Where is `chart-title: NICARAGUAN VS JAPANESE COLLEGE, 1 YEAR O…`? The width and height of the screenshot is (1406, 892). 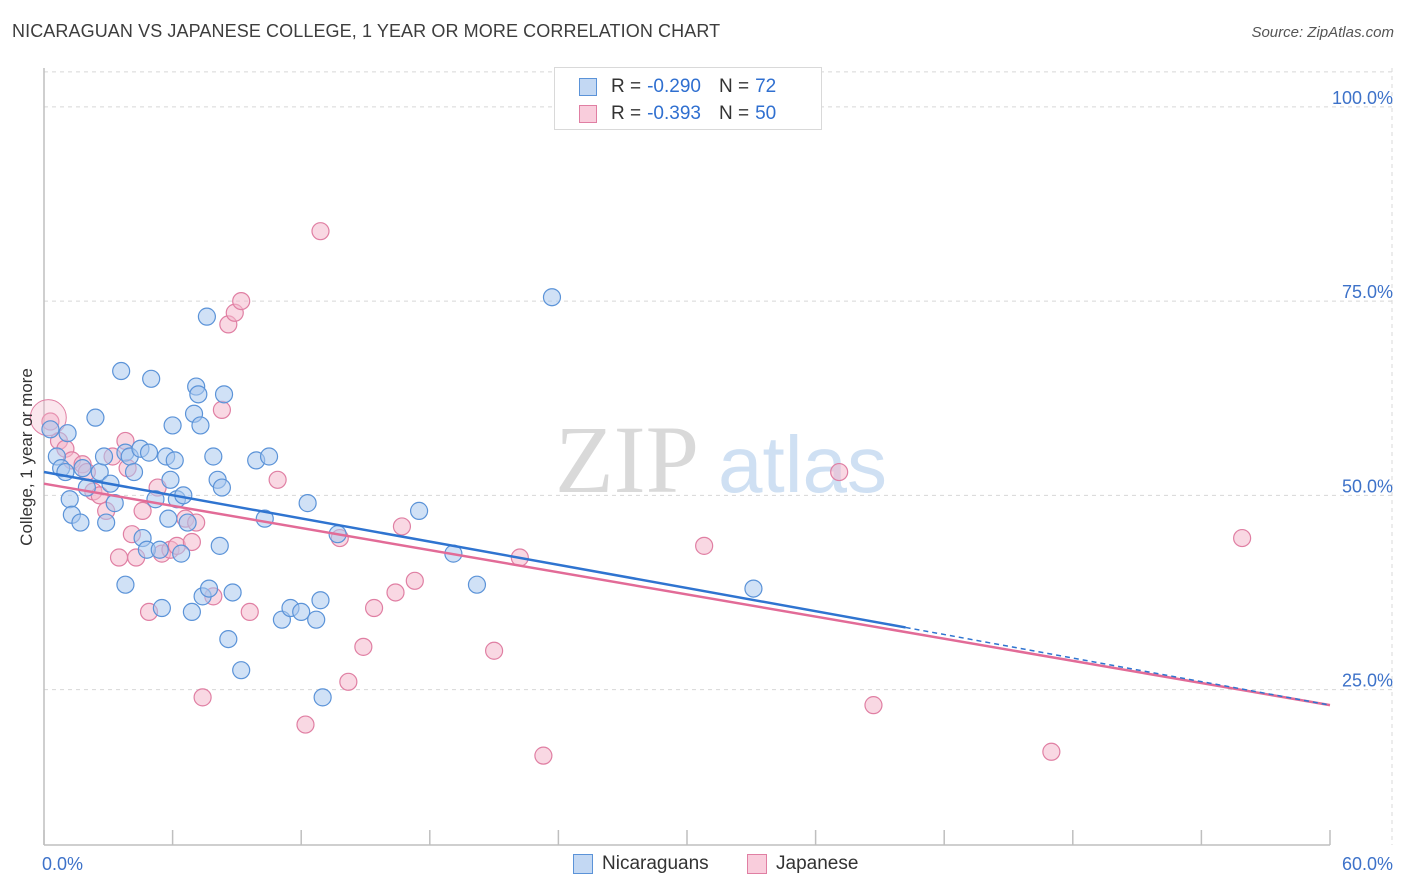 chart-title: NICARAGUAN VS JAPANESE COLLEGE, 1 YEAR O… is located at coordinates (366, 31).